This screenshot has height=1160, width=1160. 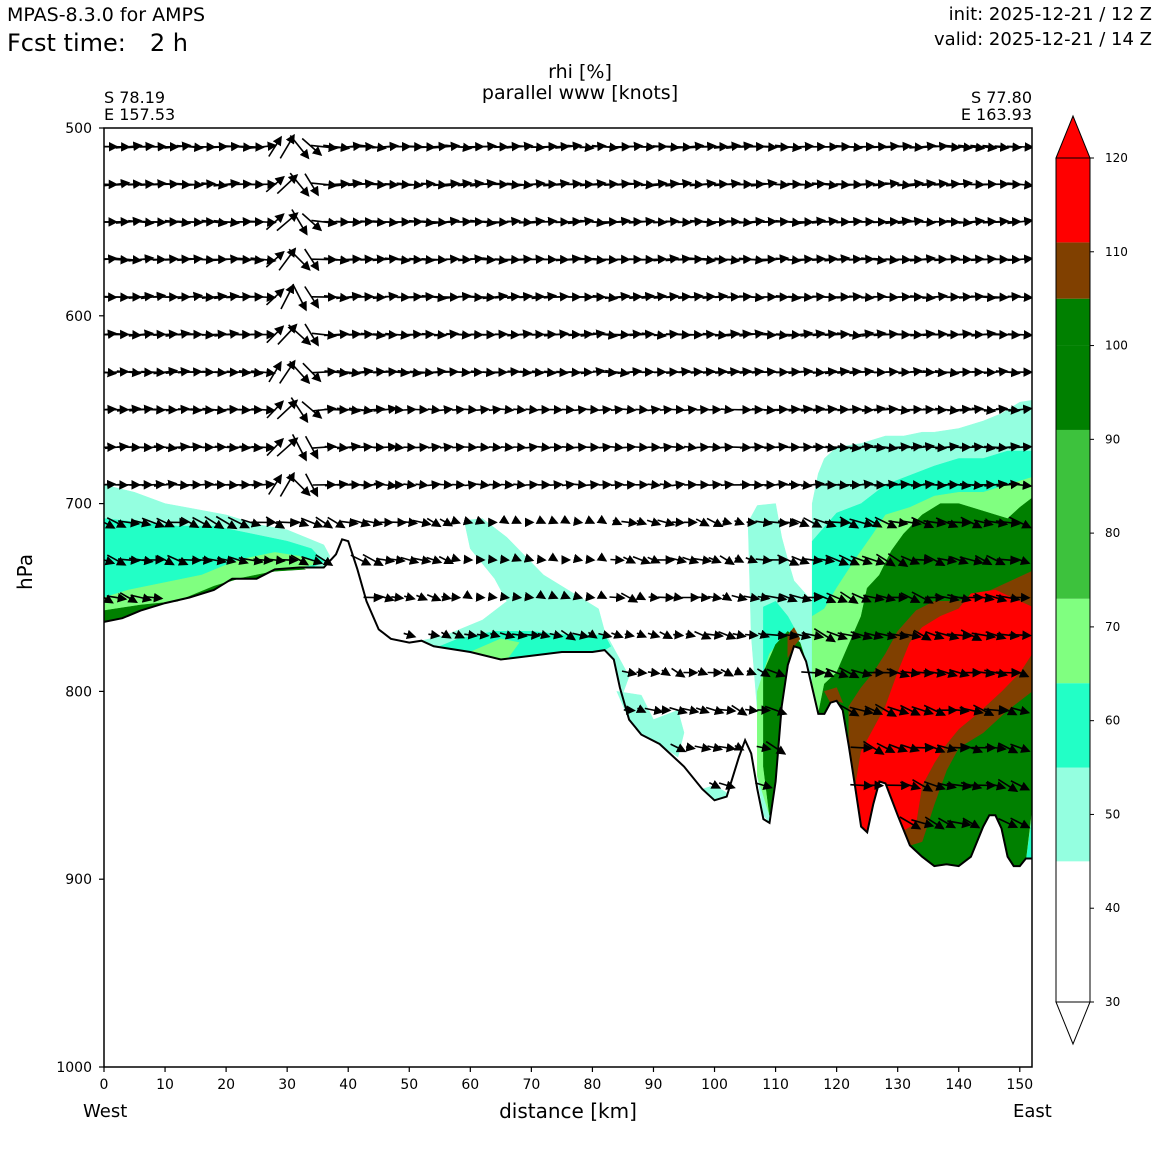 I want to click on colorbar-tick-label: 30, so click(x=1112, y=1002).